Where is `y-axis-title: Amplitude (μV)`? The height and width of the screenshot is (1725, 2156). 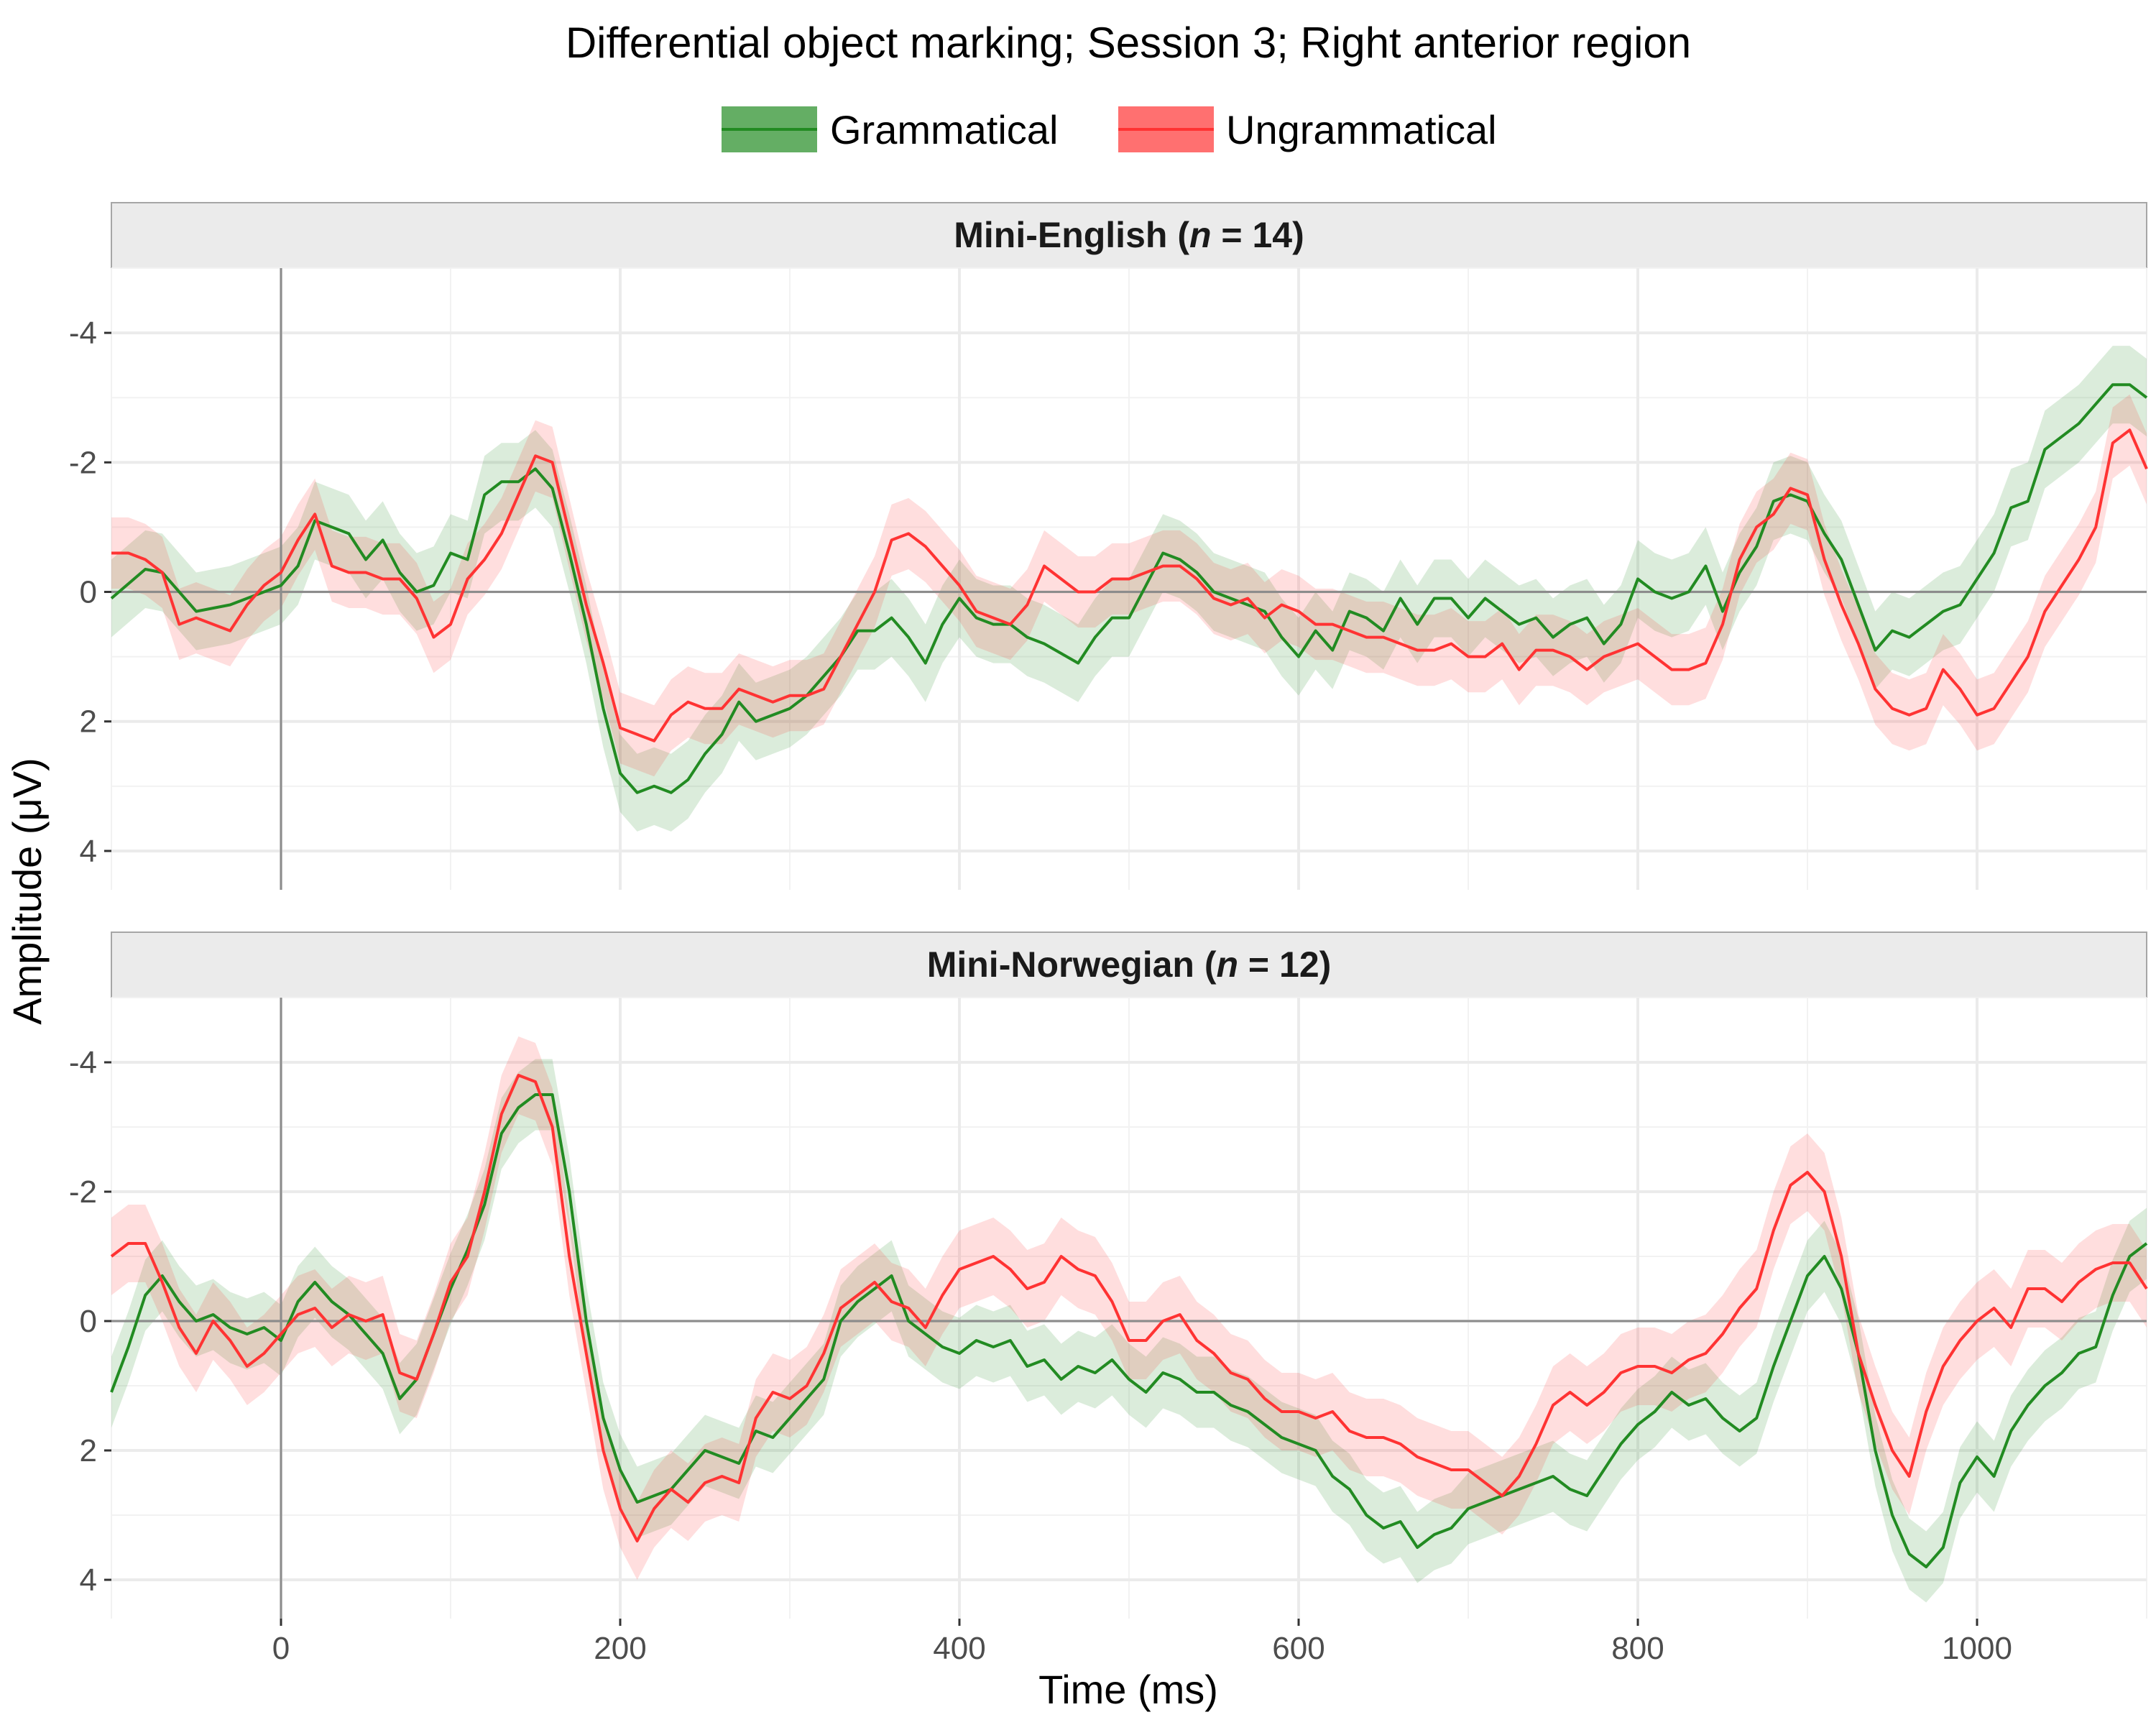
y-axis-title: Amplitude (μV) is located at coordinates (27, 891).